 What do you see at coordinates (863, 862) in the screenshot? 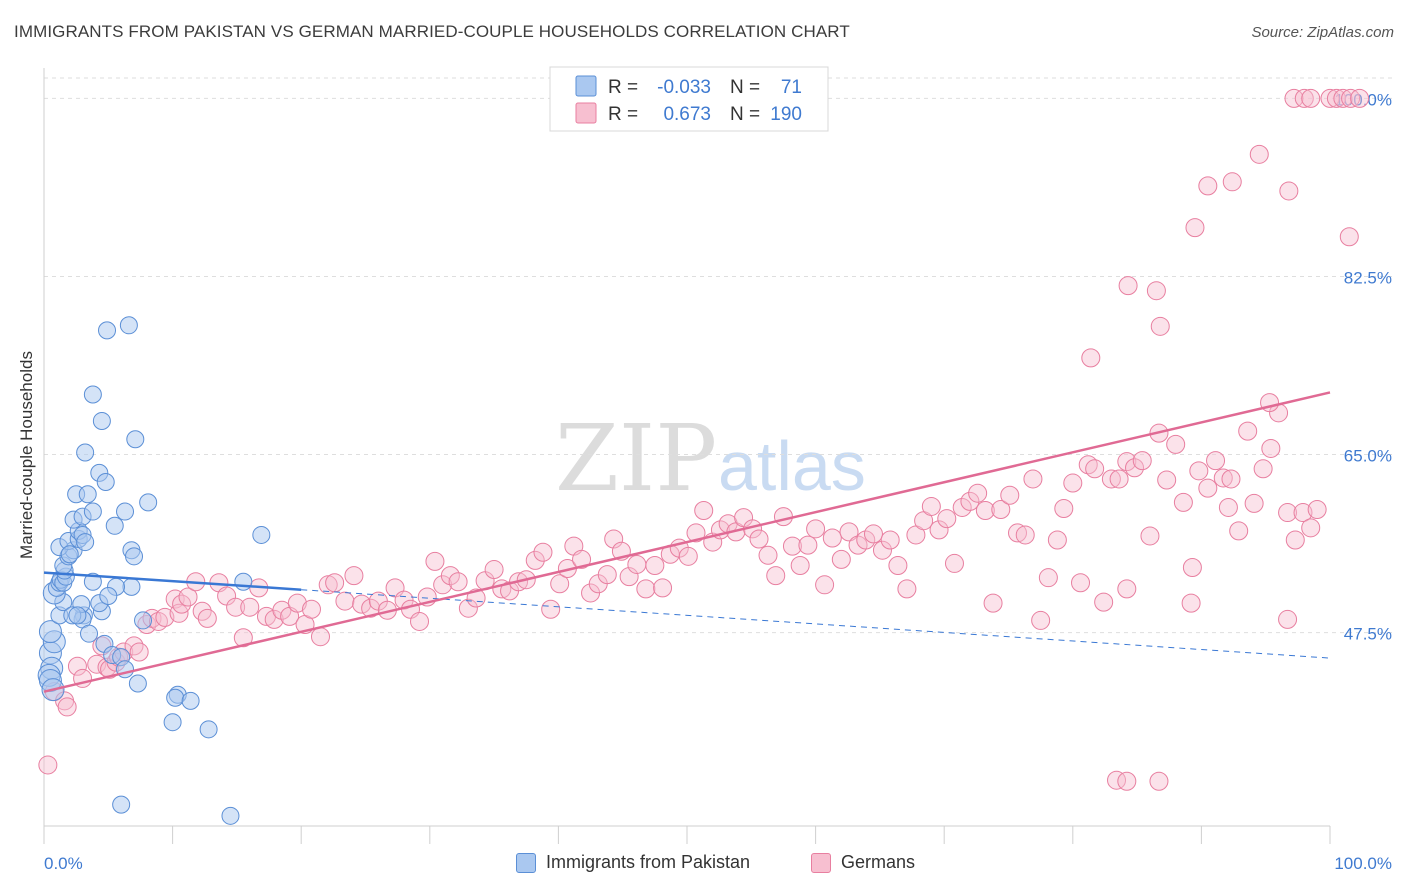
I see `legend-item-germans: Germans` at bounding box center [863, 862].